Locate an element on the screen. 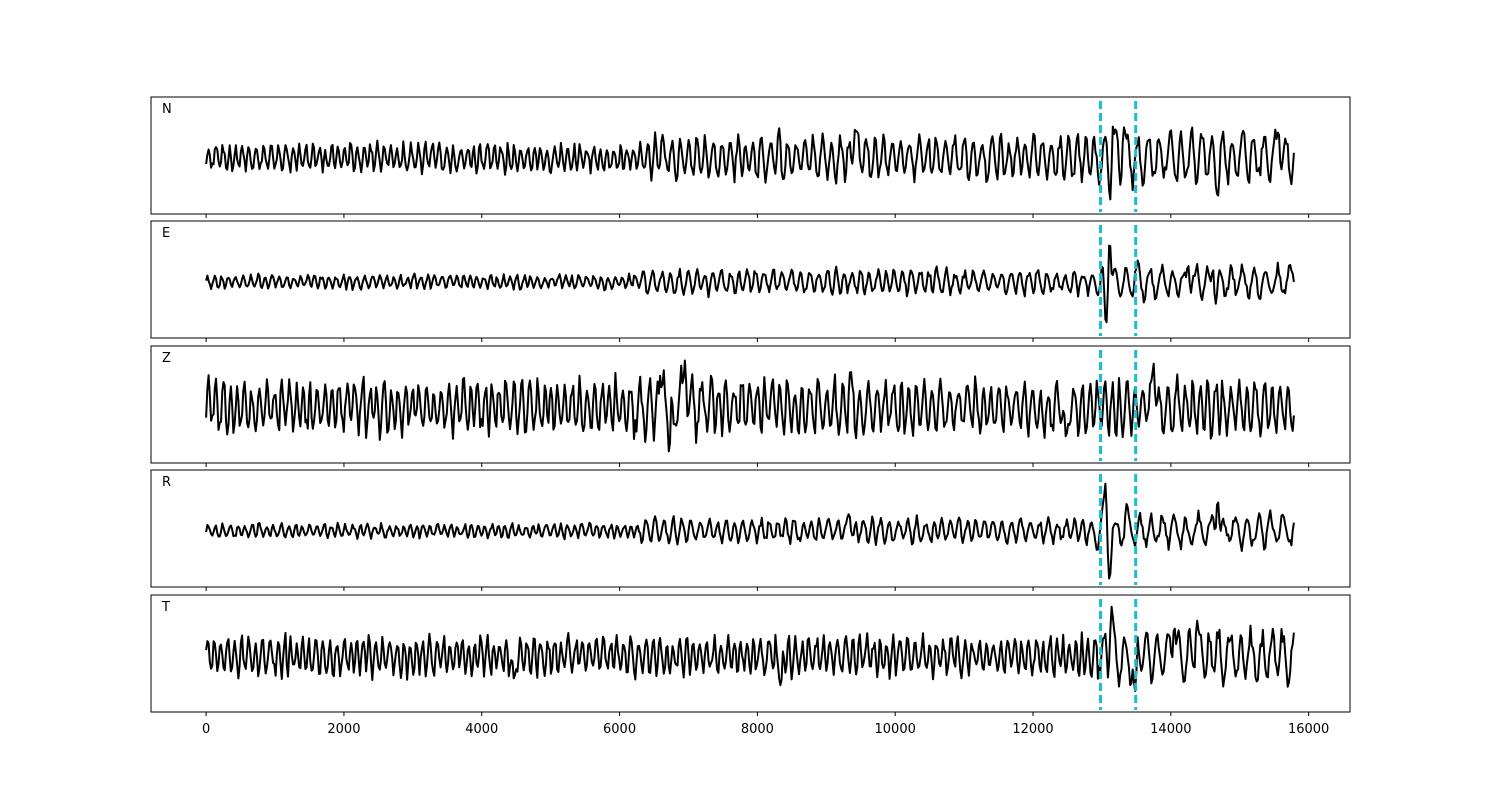 This screenshot has width=1500, height=800. x-tick-label: 14000 is located at coordinates (1170, 729).